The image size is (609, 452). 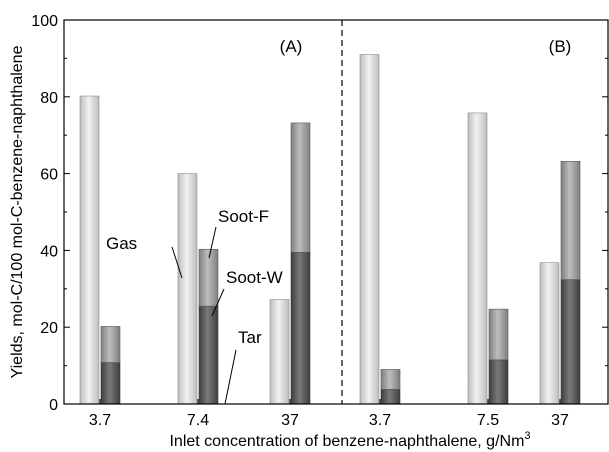 What do you see at coordinates (212, 242) in the screenshot?
I see `annotation-soot-f-leader` at bounding box center [212, 242].